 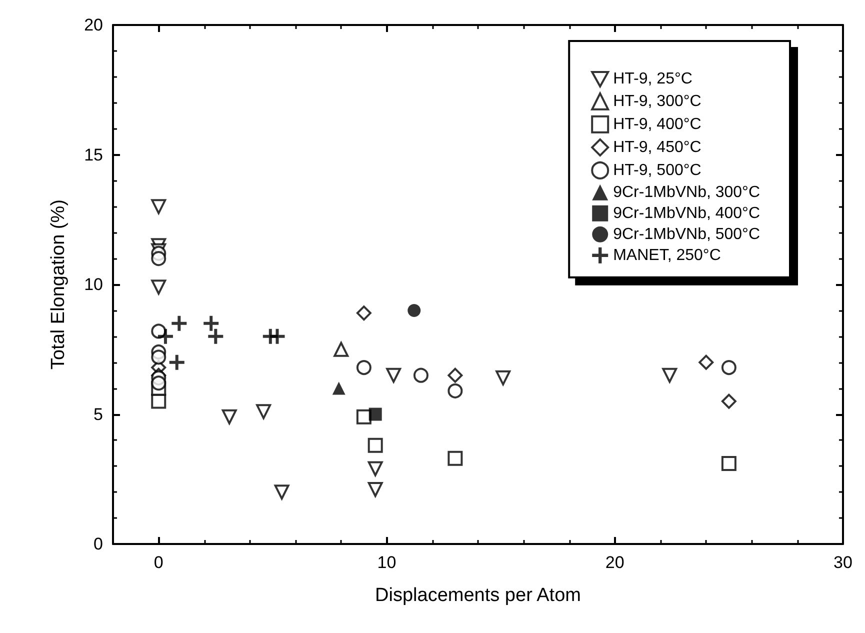 I want to click on y-tick-label: 15, so click(x=93, y=154).